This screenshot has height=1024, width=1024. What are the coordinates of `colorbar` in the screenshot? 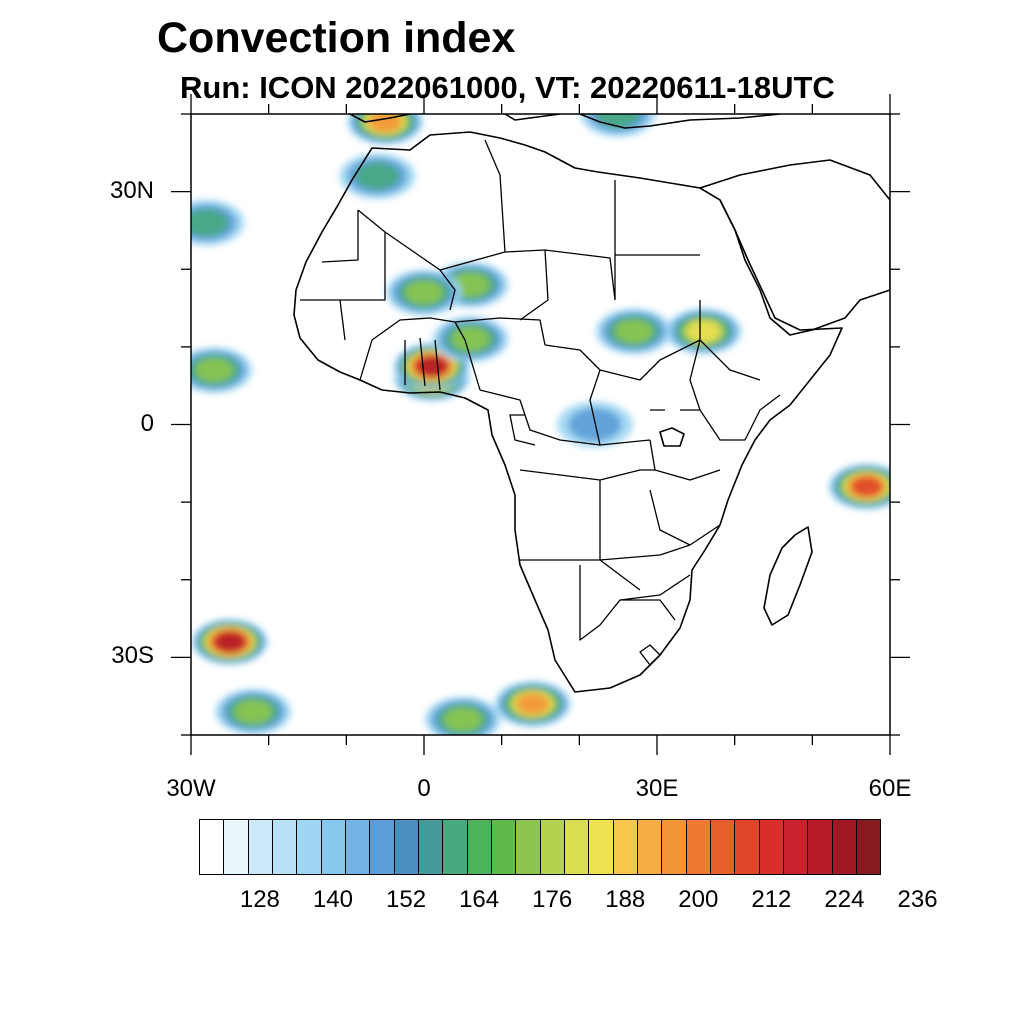 It's located at (540, 847).